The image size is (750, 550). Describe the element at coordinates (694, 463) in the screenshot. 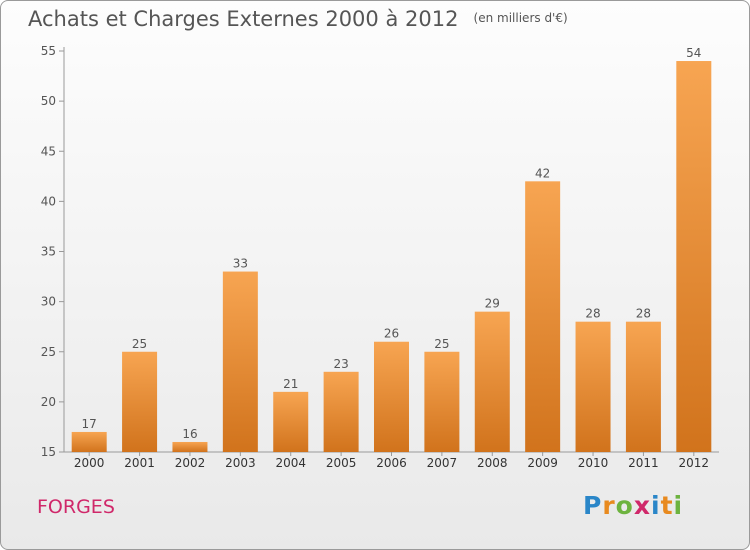

I see `x-tick-label: 2012` at that location.